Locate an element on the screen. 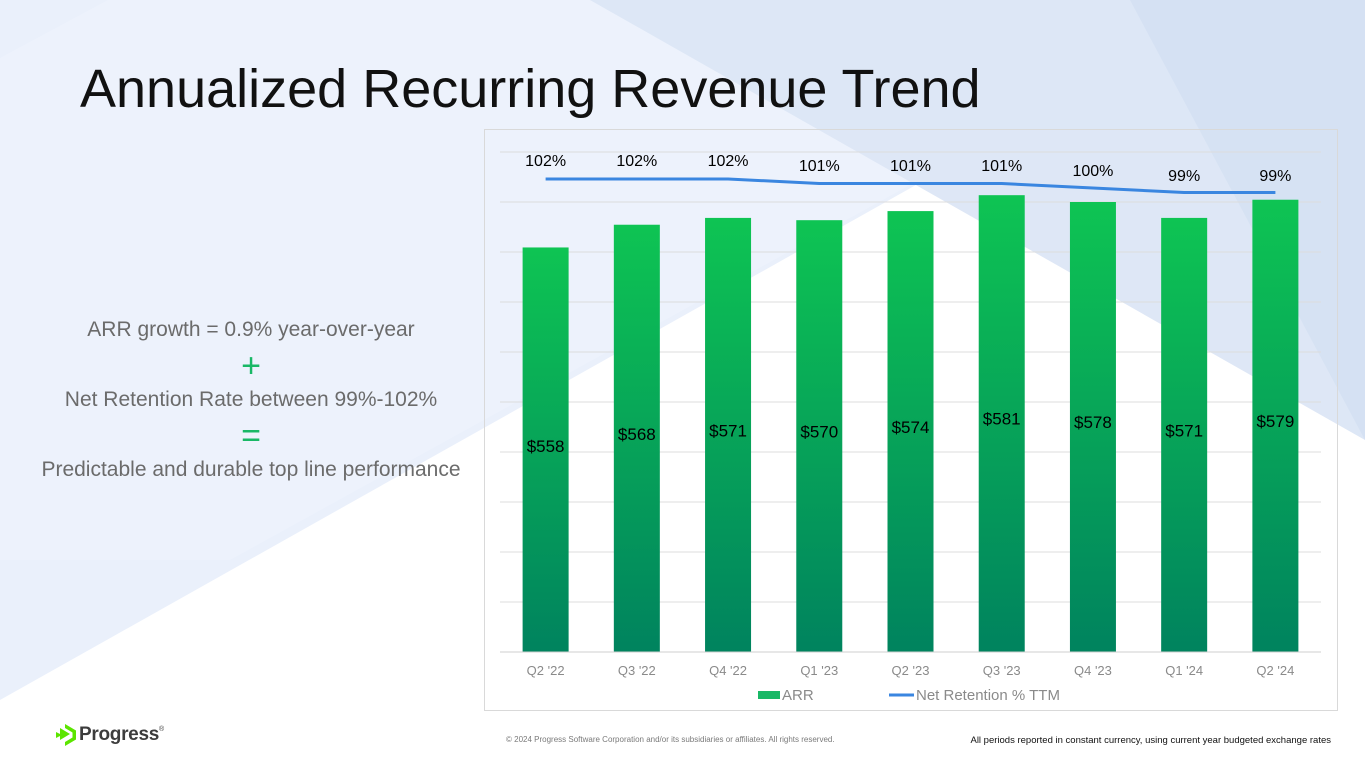 The image size is (1365, 768). x-tick-label: Q2 '22 is located at coordinates (546, 670).